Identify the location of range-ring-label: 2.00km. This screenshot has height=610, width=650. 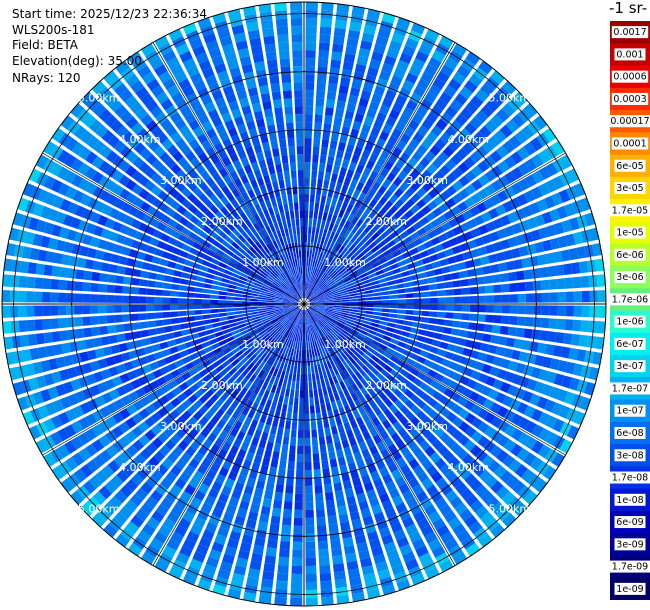
(222, 385).